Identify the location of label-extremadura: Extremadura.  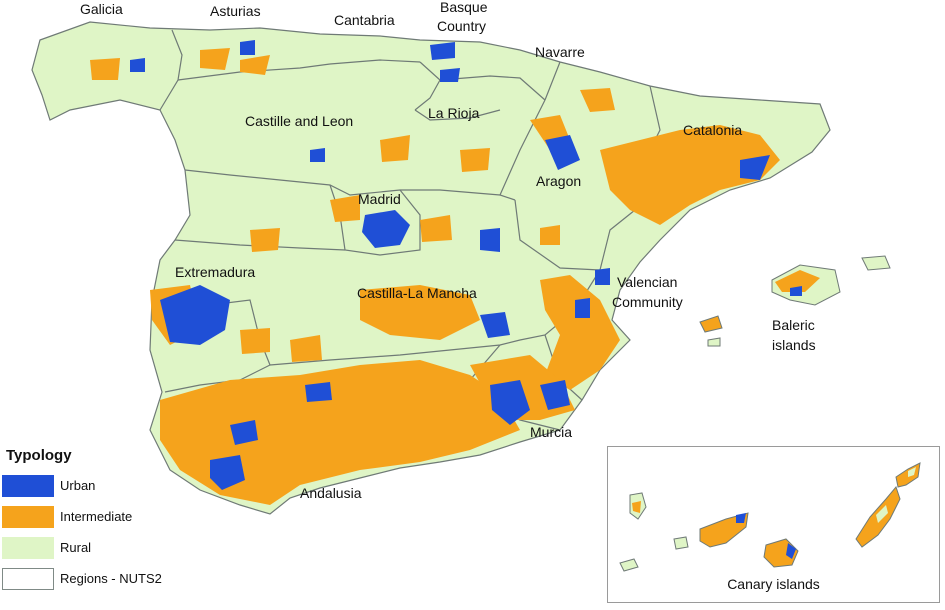
(215, 272).